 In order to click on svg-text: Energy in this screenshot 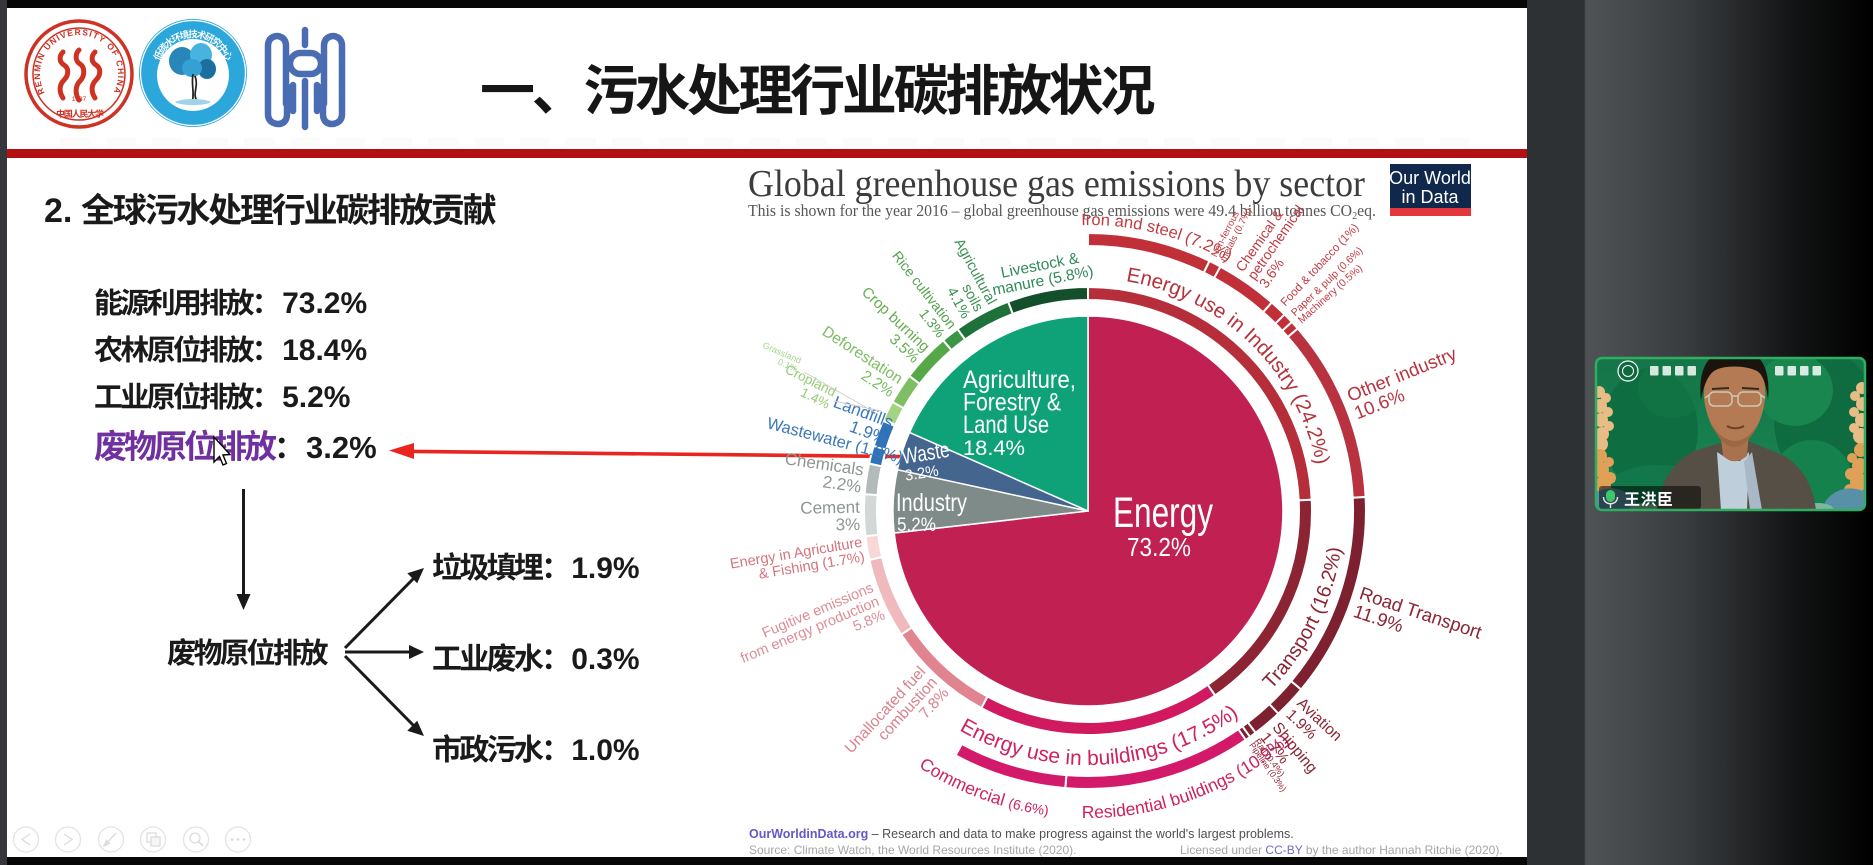, I will do `click(1163, 513)`.